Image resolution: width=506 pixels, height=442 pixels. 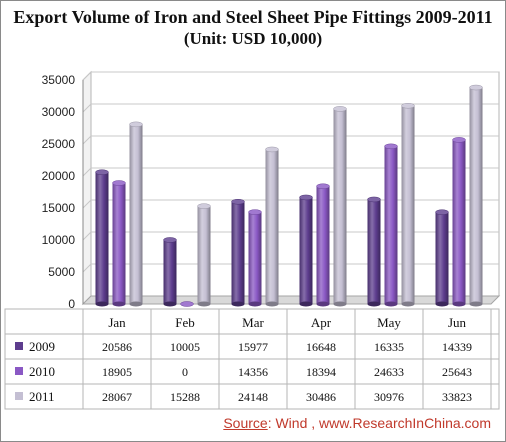 What do you see at coordinates (272, 226) in the screenshot?
I see `bar-Mar-2011` at bounding box center [272, 226].